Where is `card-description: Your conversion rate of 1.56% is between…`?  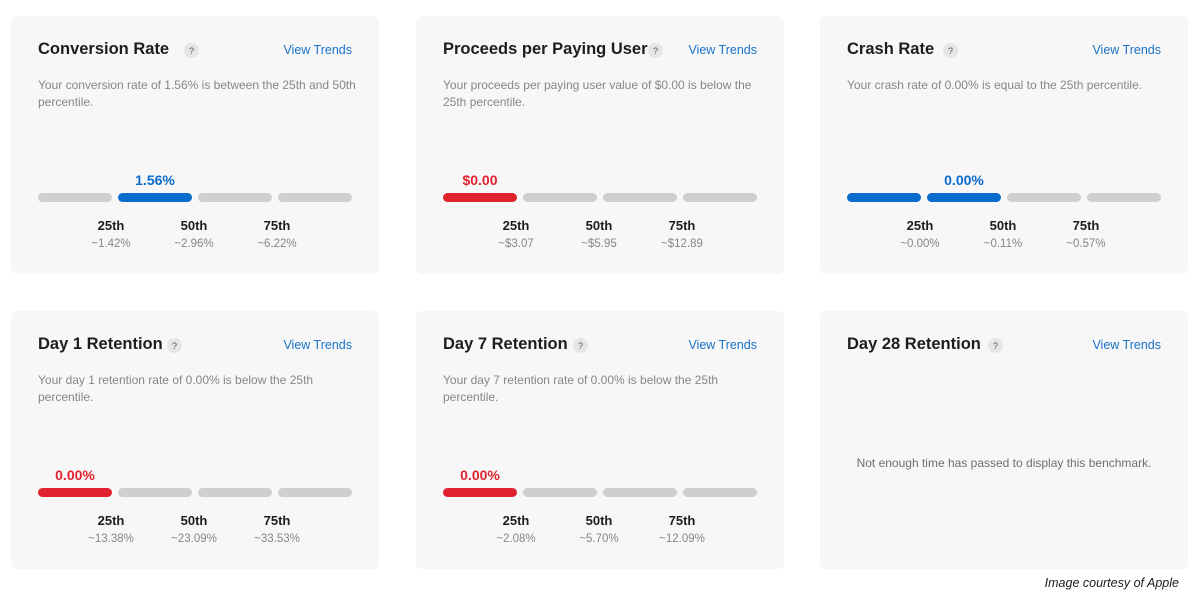
card-description: Your conversion rate of 1.56% is between… is located at coordinates (197, 93).